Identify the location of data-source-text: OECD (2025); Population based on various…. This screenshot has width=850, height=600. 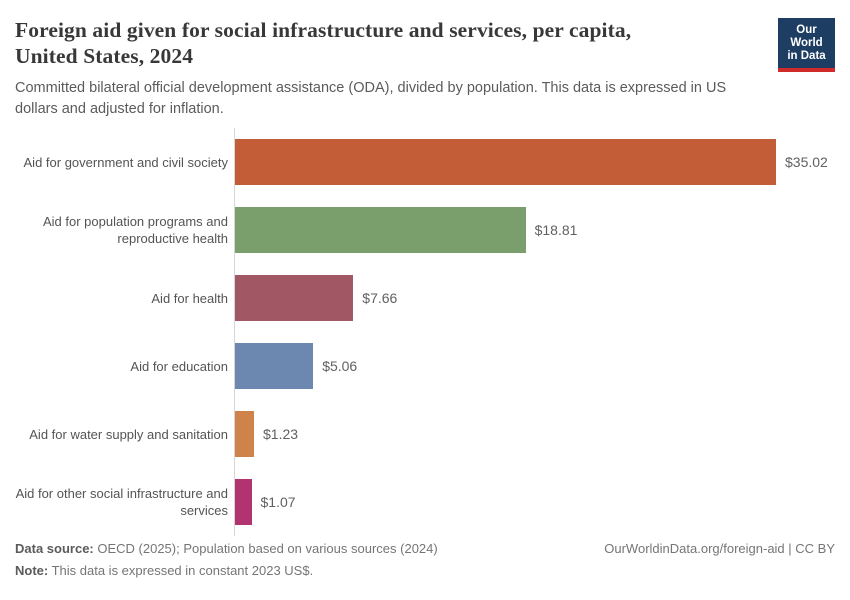
(265, 548).